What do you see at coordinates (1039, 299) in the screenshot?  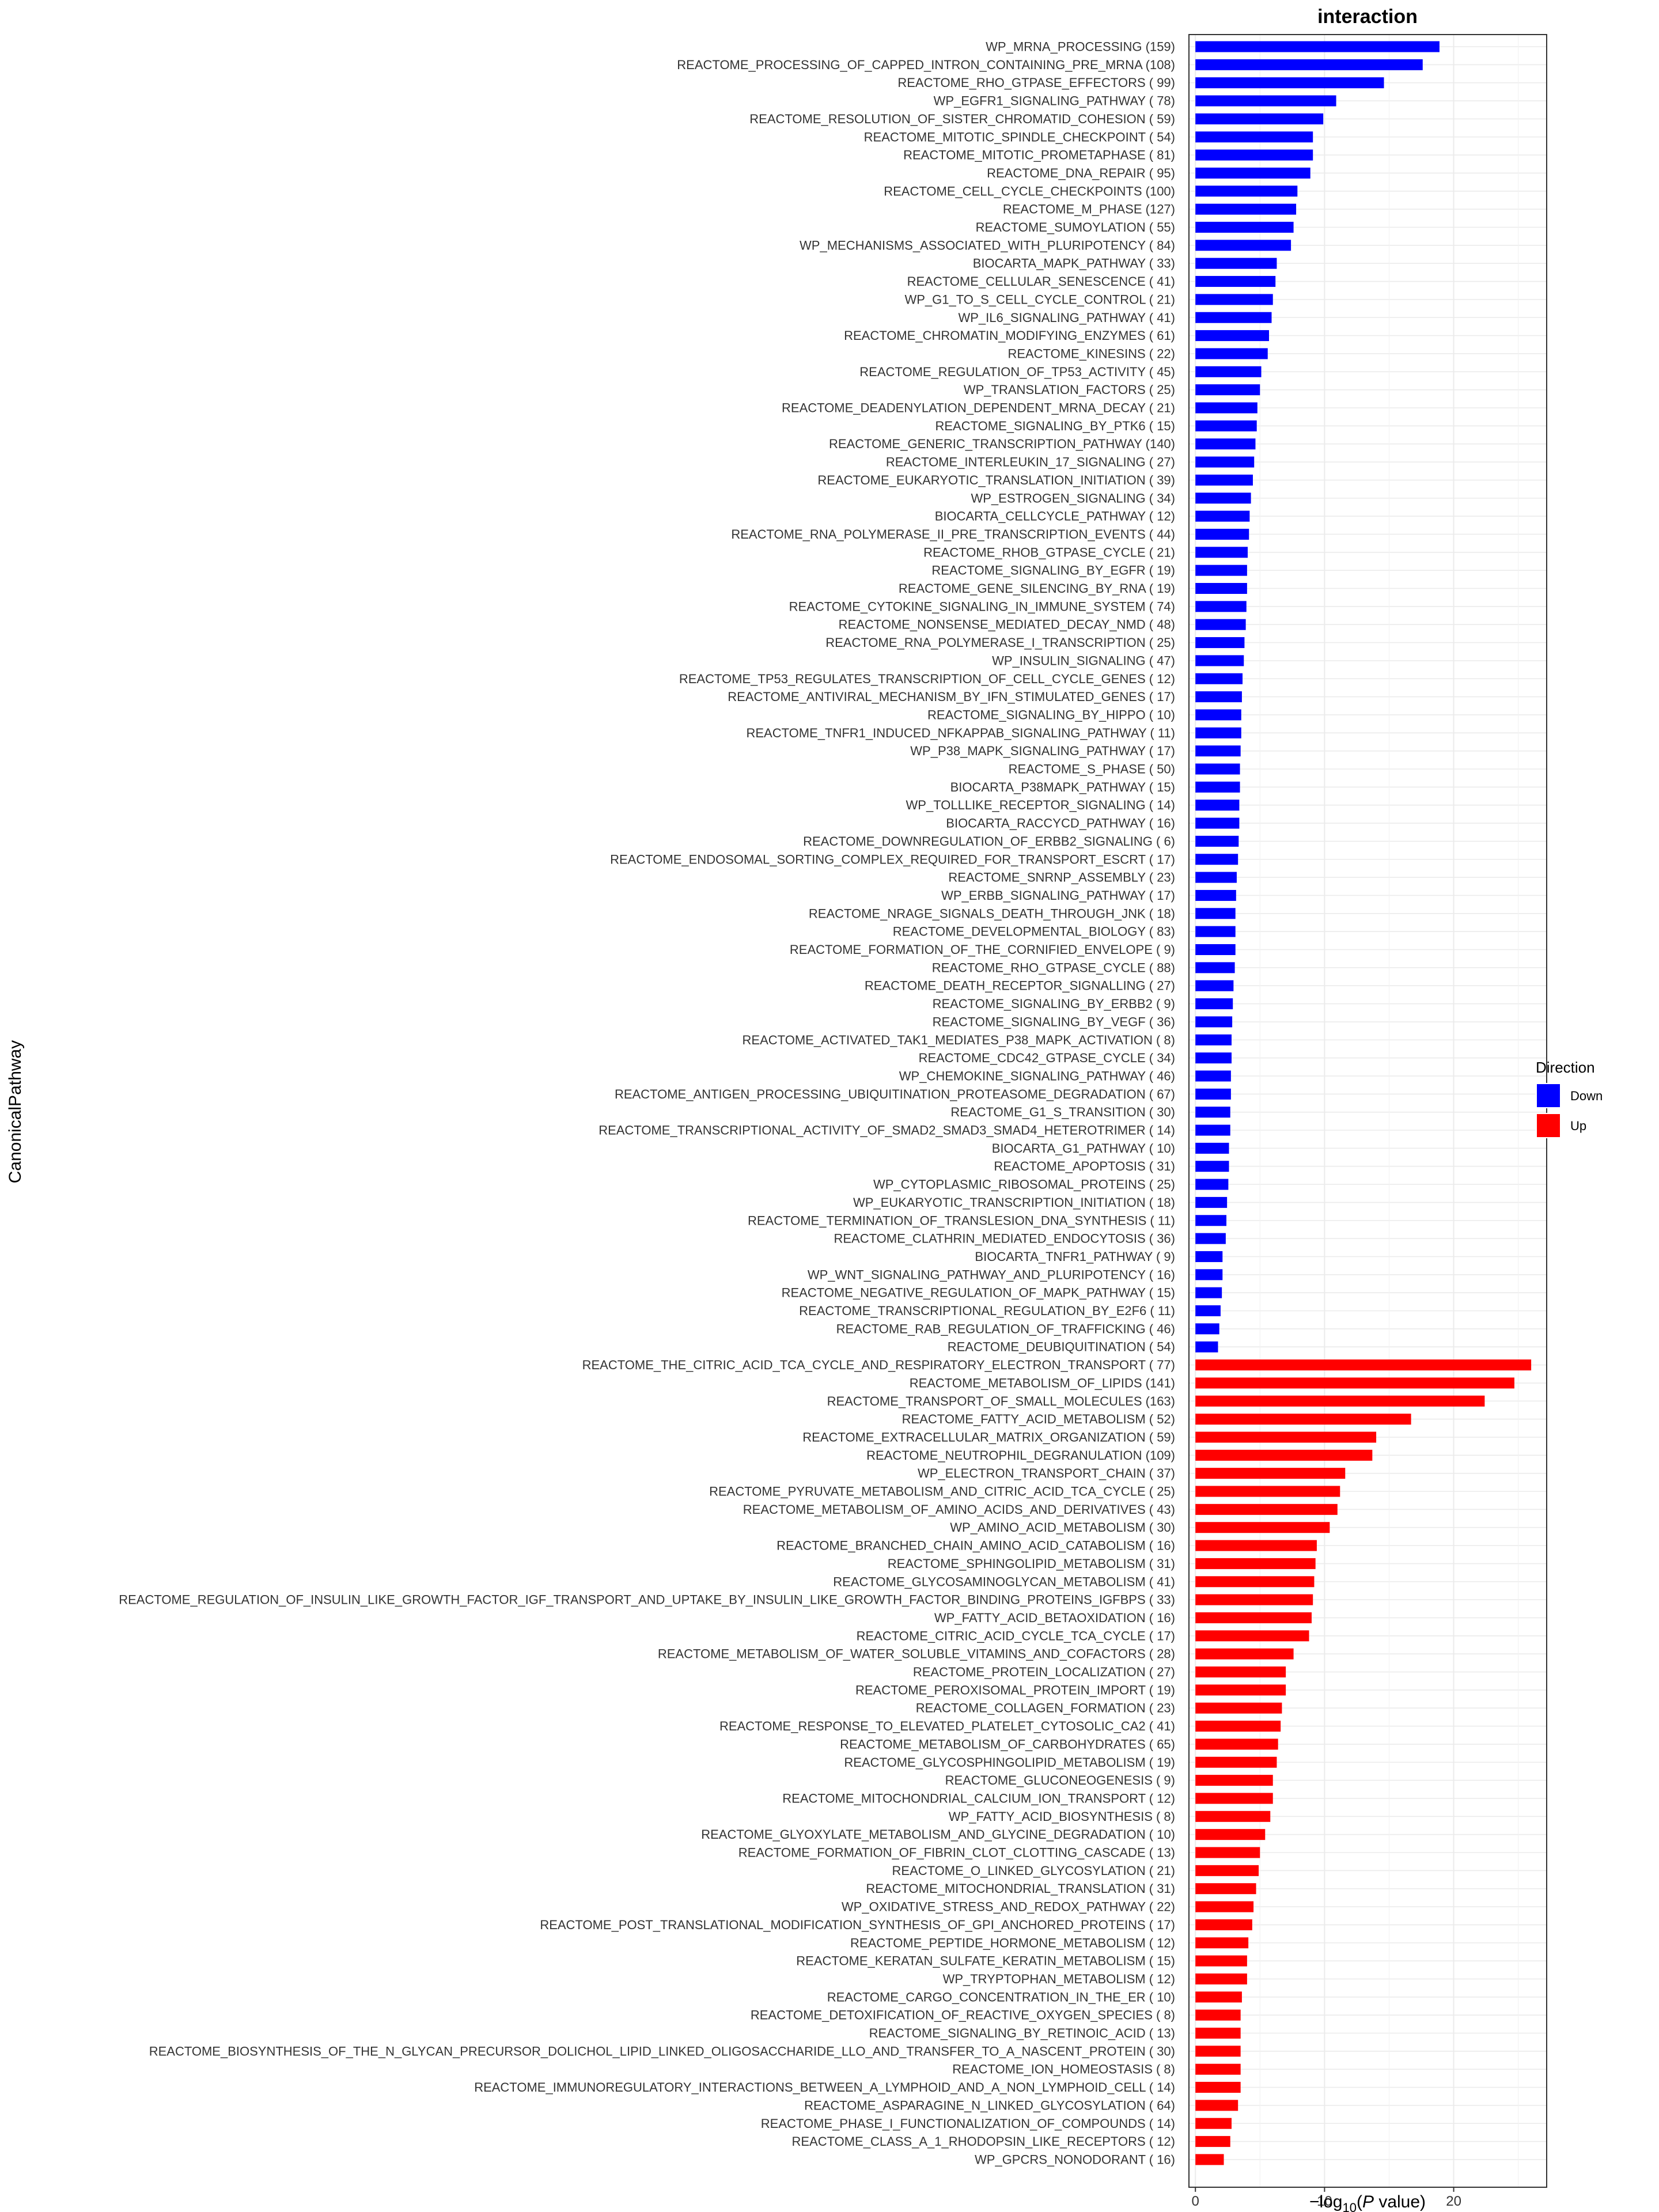 I see `category-label: WP_G1_TO_S_CELL_CYCLE_CONTROL ( 21)` at bounding box center [1039, 299].